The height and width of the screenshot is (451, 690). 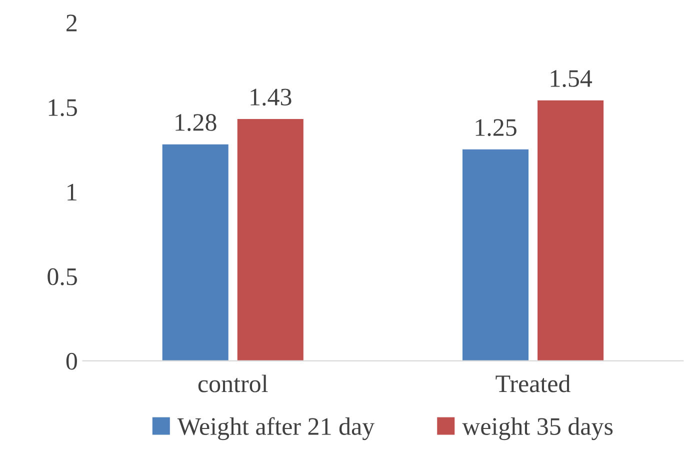 What do you see at coordinates (496, 127) in the screenshot?
I see `data-label: 1.25` at bounding box center [496, 127].